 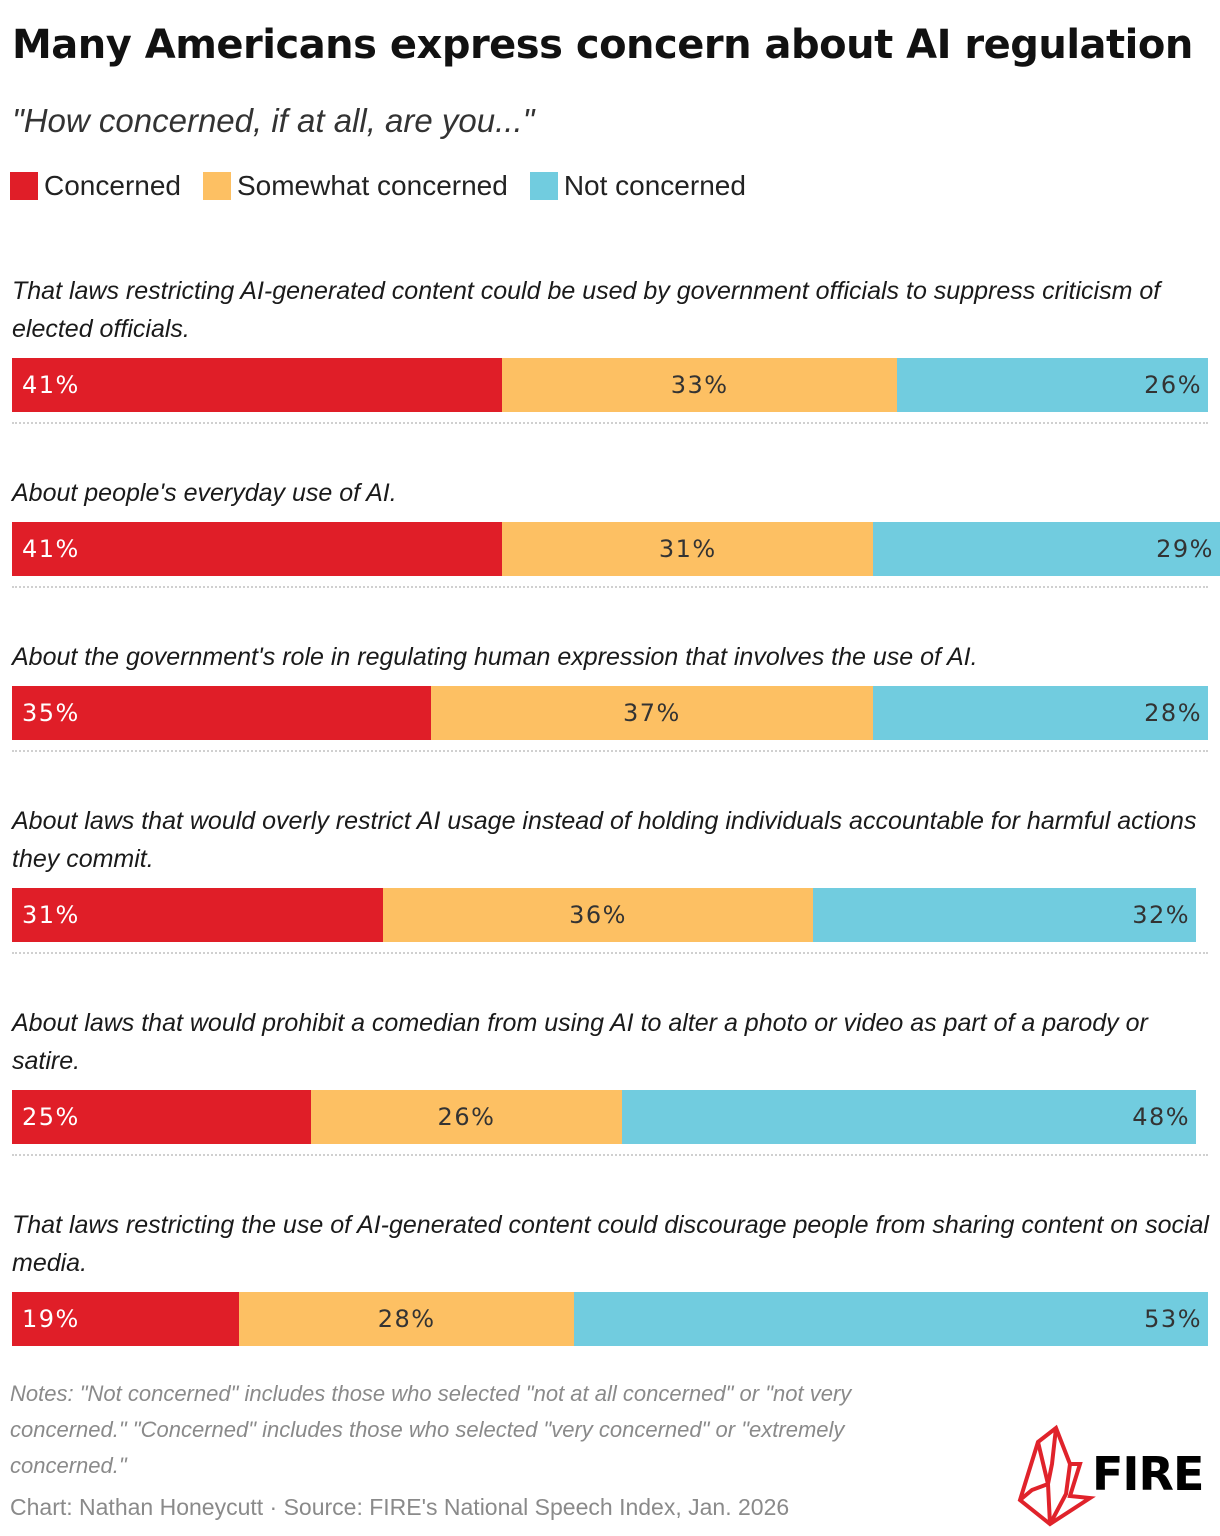 I want to click on data-label-concerned: 19%, so click(x=51, y=1319).